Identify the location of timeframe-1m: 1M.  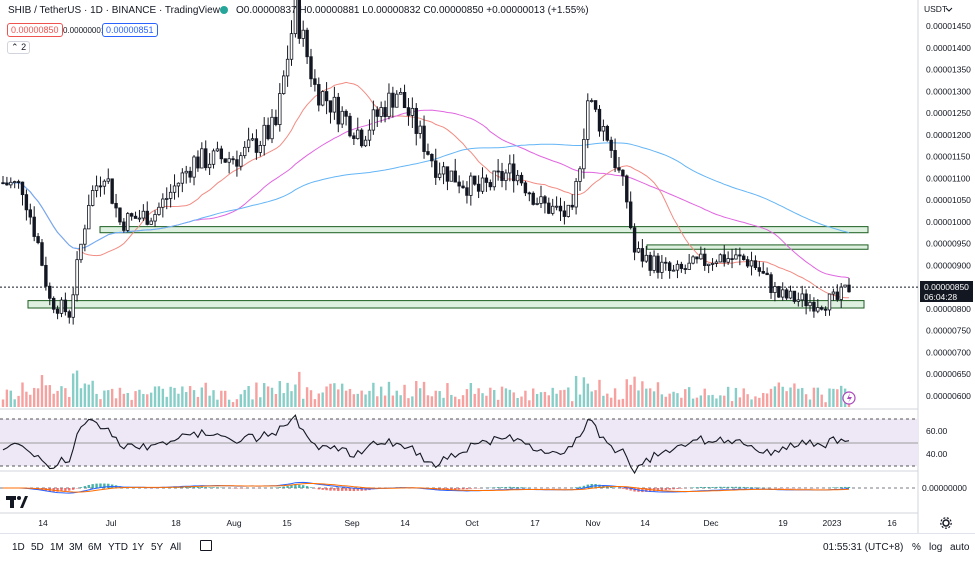
(57, 547).